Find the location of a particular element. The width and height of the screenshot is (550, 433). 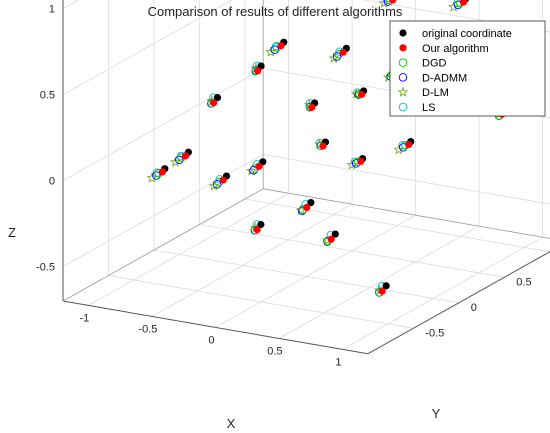

legend-label-d-admm: D-ADMM is located at coordinates (444, 78).